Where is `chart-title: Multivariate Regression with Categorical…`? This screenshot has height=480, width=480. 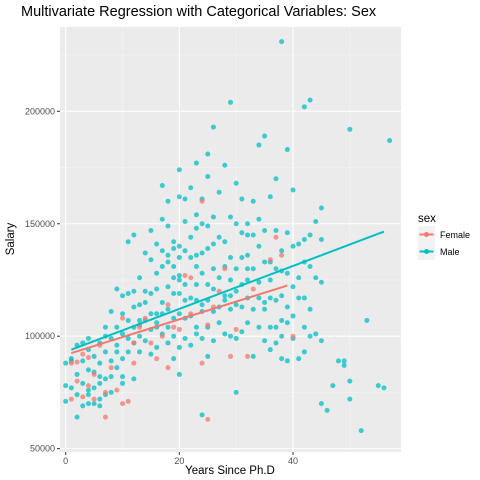 chart-title: Multivariate Regression with Categorical… is located at coordinates (199, 12).